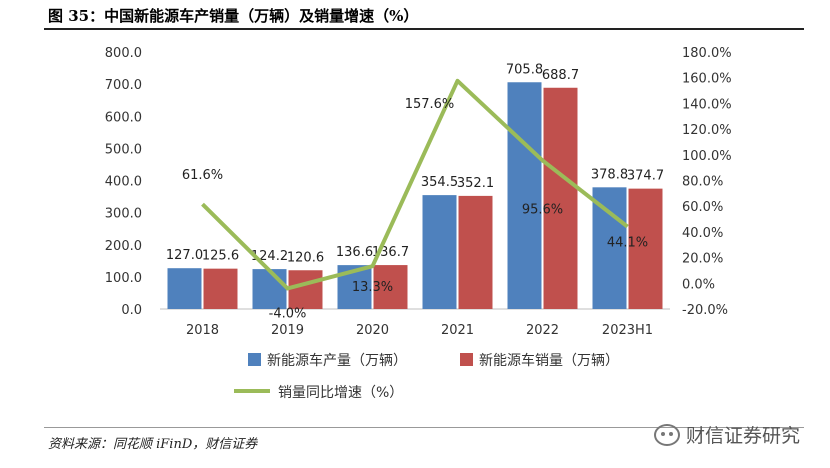 Image resolution: width=830 pixels, height=468 pixels. Describe the element at coordinates (560, 75) in the screenshot. I see `bar-label-sales: 688.7` at that location.